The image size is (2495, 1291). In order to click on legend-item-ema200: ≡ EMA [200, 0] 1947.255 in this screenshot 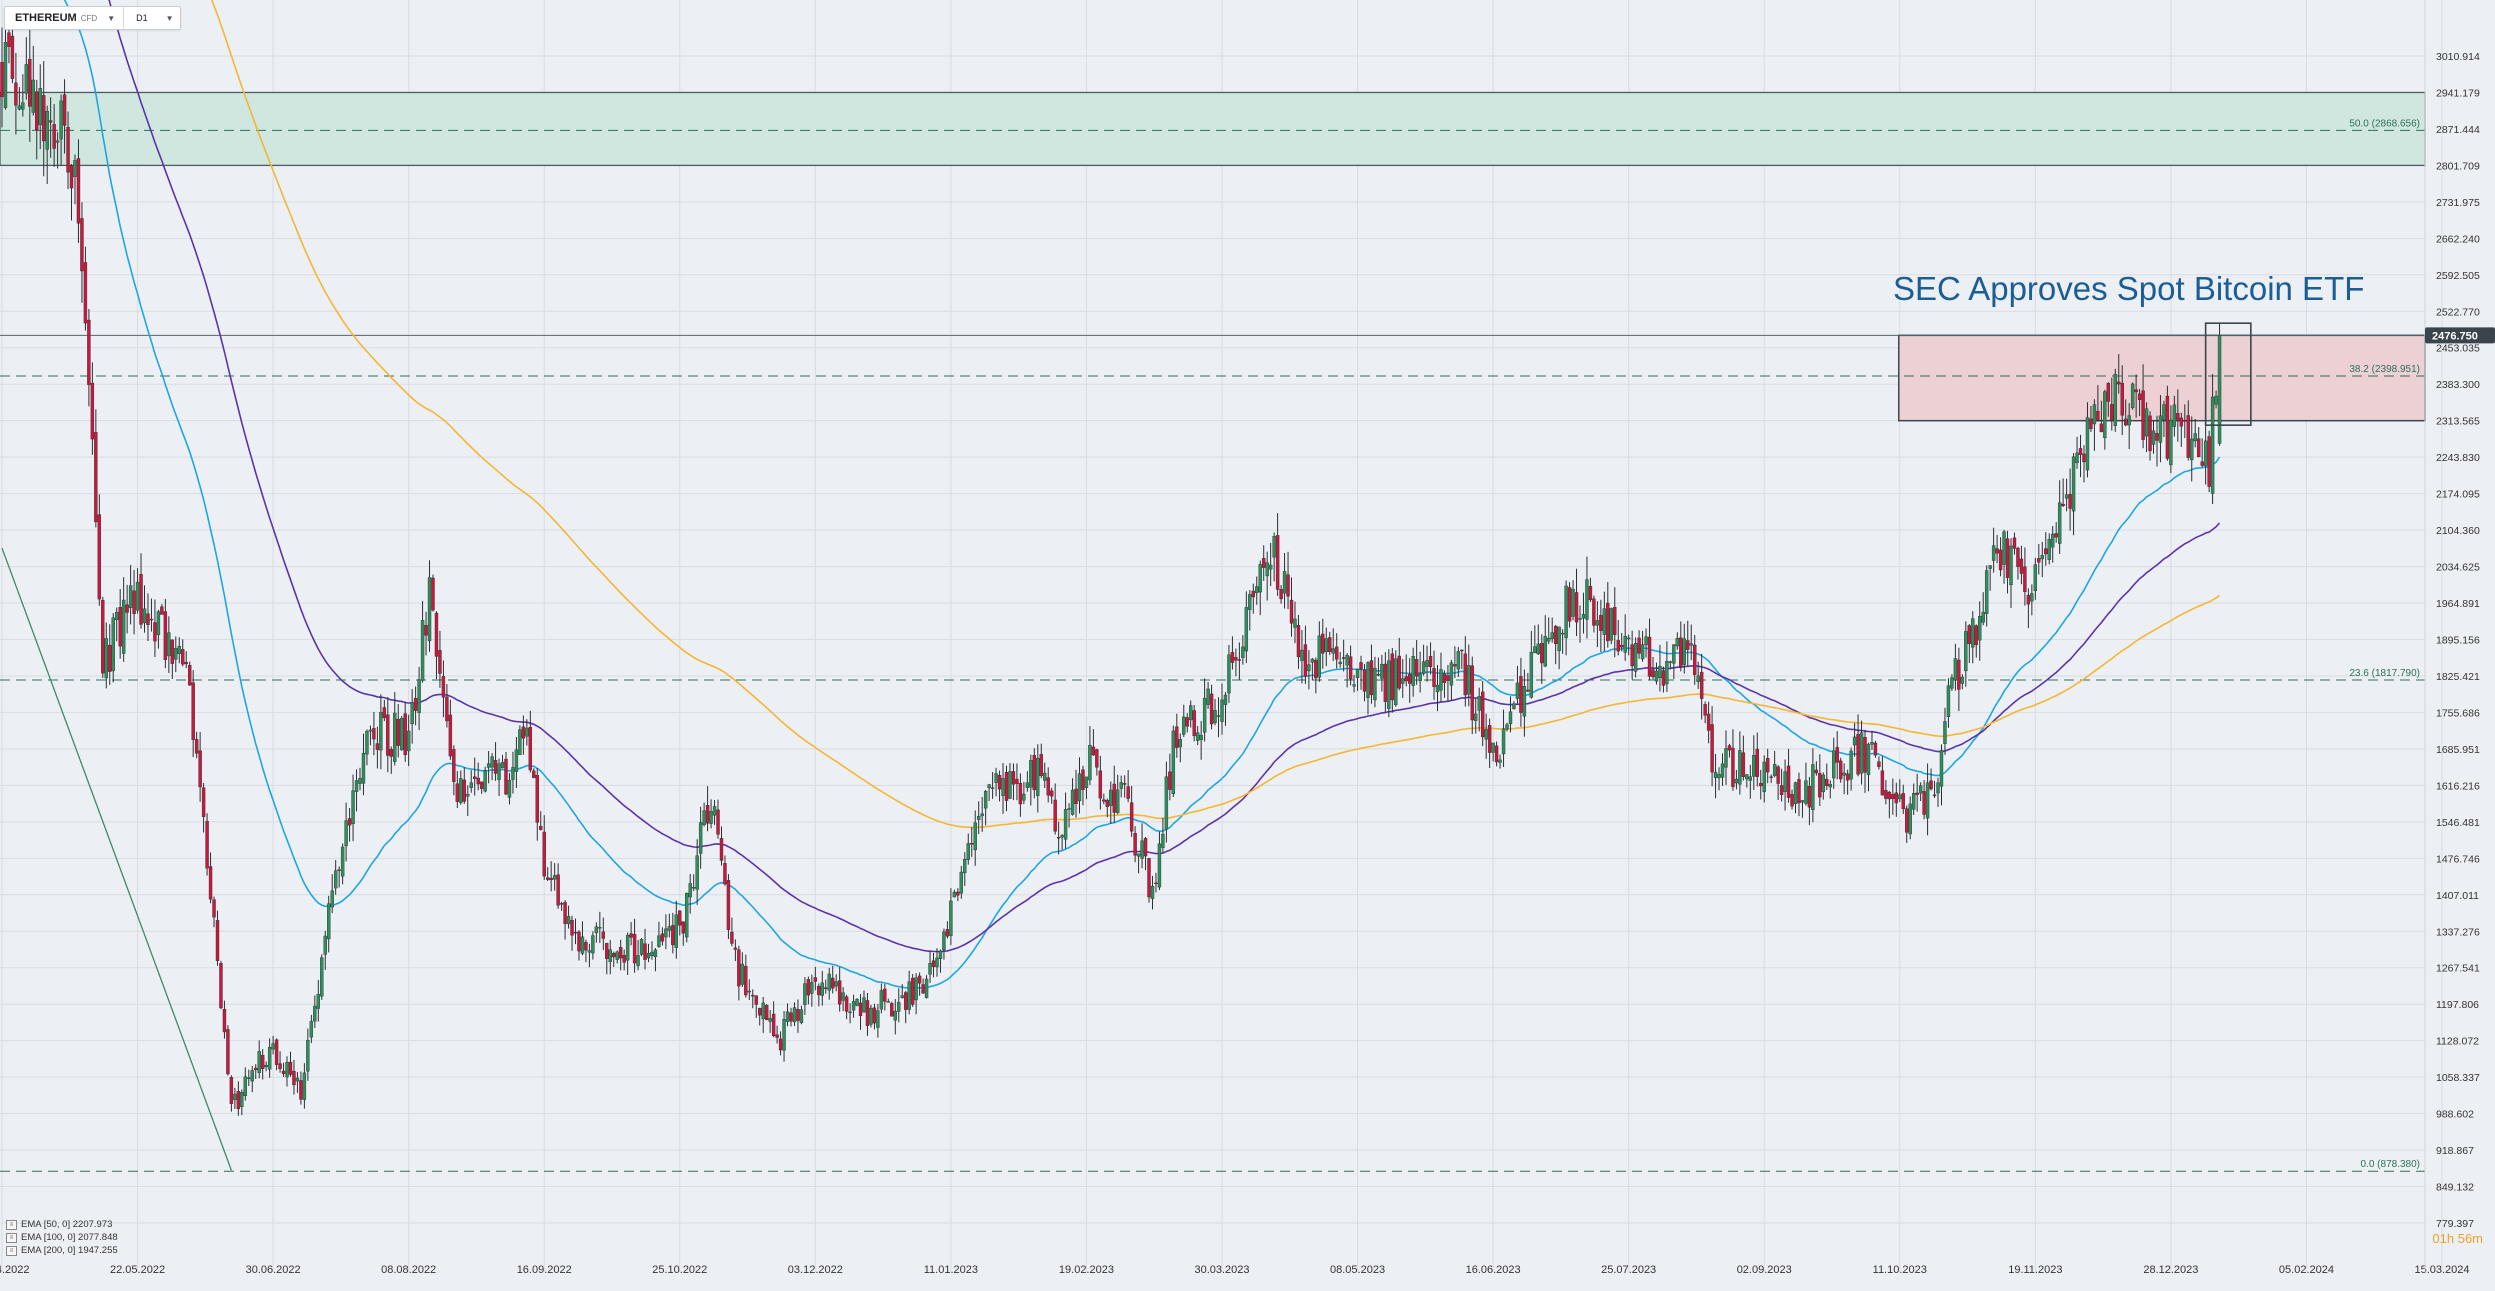, I will do `click(62, 1250)`.